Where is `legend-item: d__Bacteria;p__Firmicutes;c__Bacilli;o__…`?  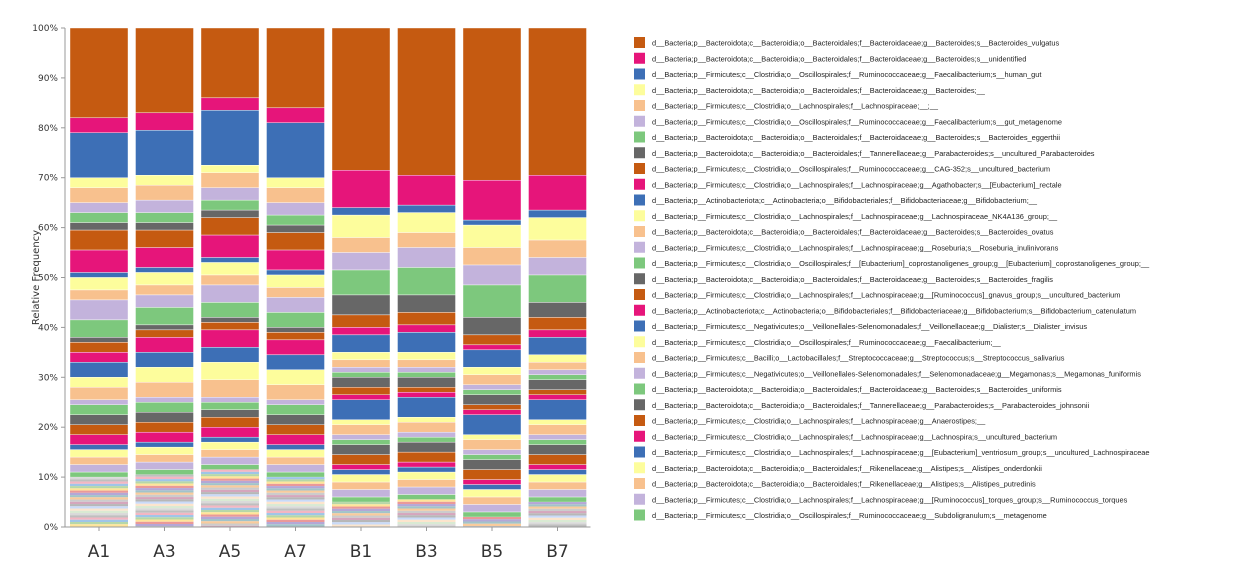
legend-item: d__Bacteria;p__Firmicutes;c__Bacilli;o__… is located at coordinates (849, 357).